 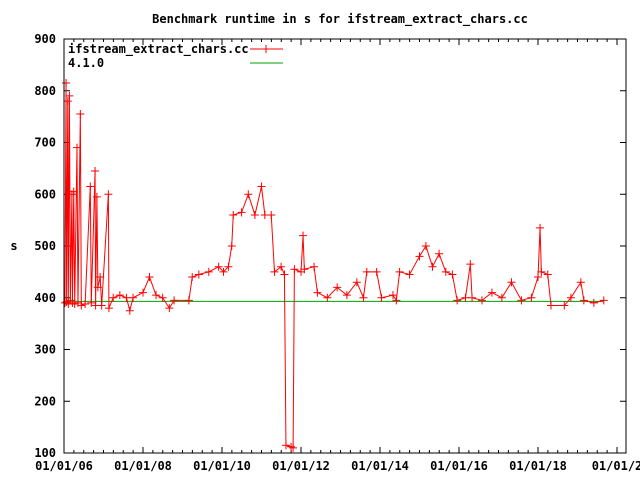 I want to click on x-tick-label: 01/01/2, so click(x=616, y=466).